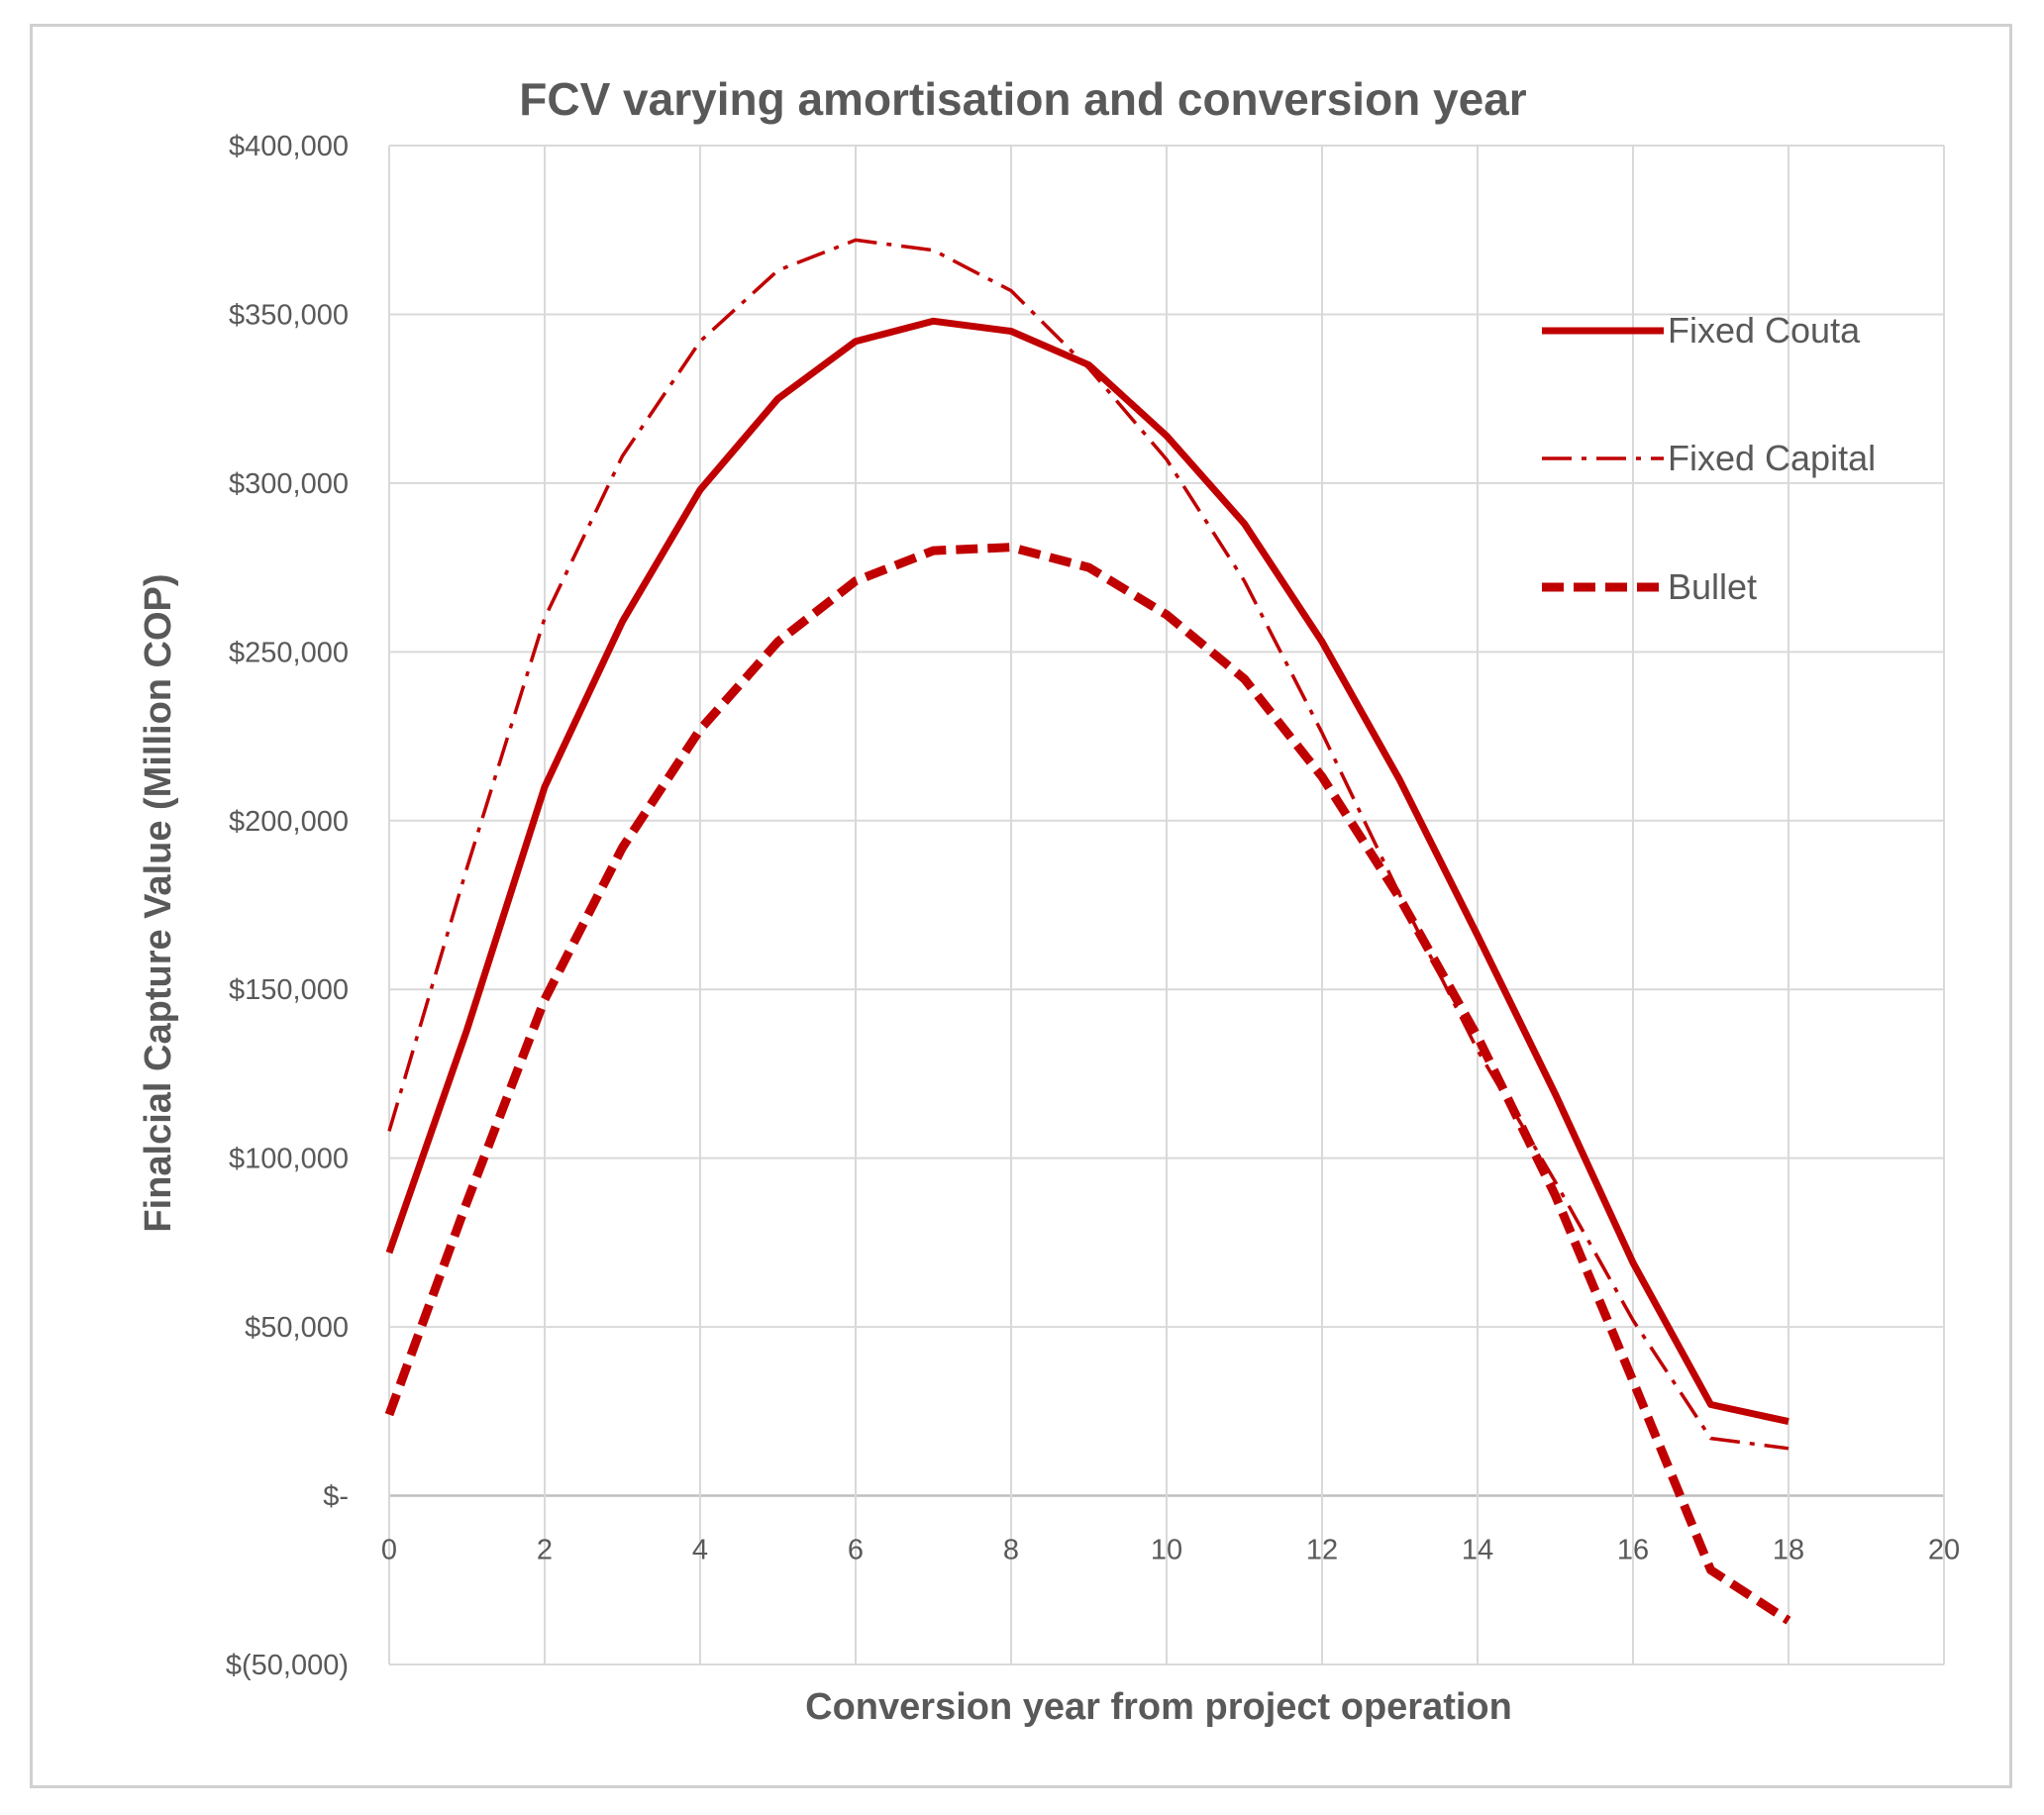 This screenshot has width=2044, height=1815. I want to click on legend-label-2: Fixed Capital, so click(1772, 458).